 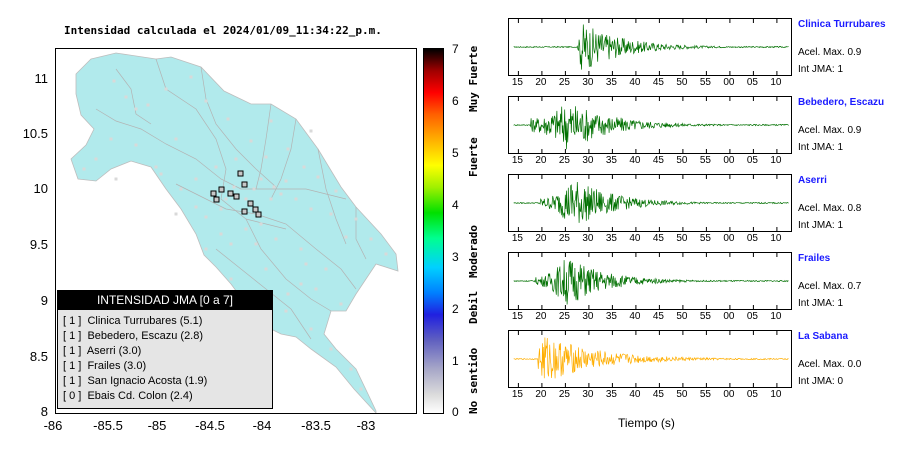 What do you see at coordinates (262, 425) in the screenshot?
I see `lon-tick: -84` at bounding box center [262, 425].